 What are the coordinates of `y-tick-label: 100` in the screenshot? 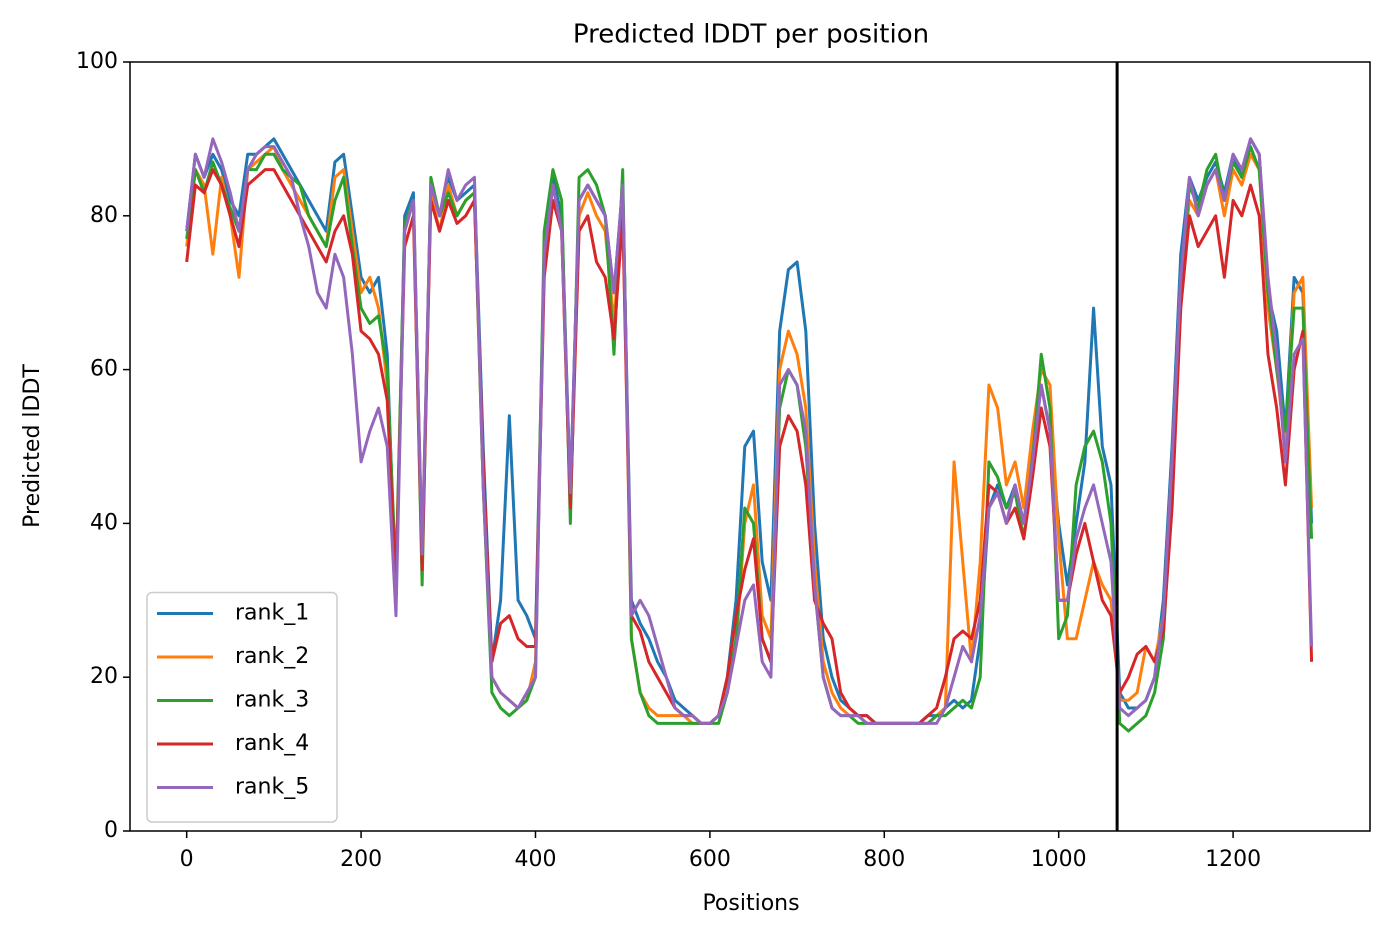 It's located at (97, 61).